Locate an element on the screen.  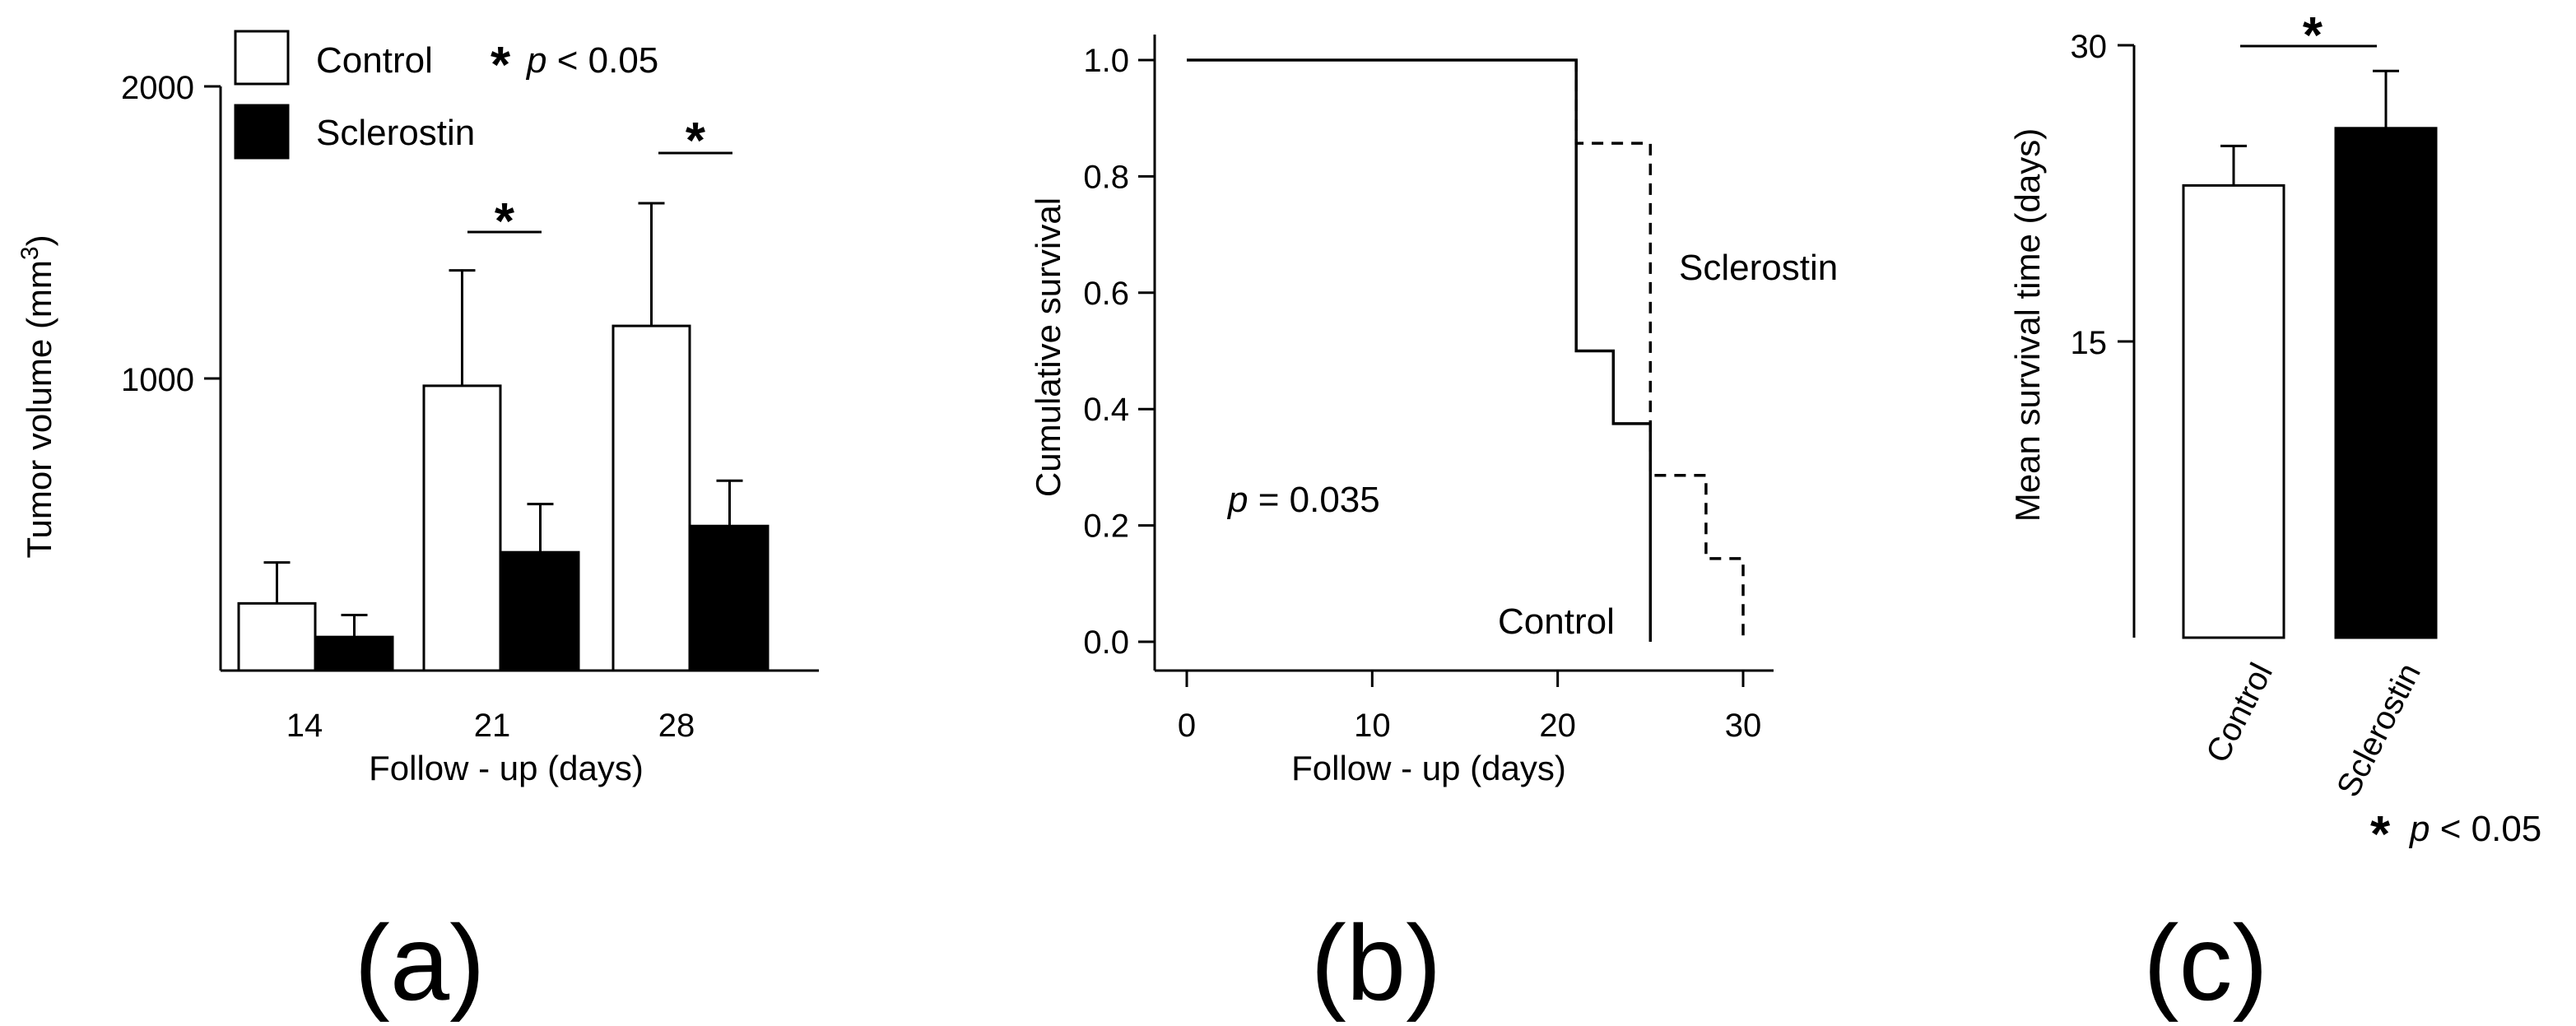
panel-c-note-p: p < 0.05 is located at coordinates (2474, 829).